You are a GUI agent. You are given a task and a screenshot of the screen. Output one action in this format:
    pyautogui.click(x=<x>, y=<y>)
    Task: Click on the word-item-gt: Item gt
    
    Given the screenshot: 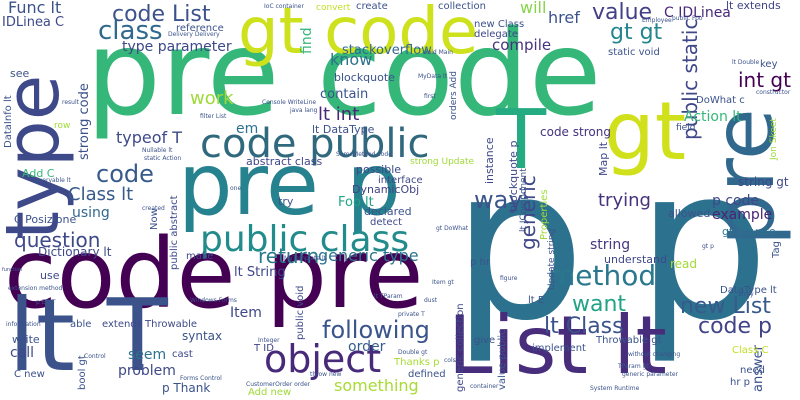 What is the action you would take?
    pyautogui.click(x=443, y=282)
    